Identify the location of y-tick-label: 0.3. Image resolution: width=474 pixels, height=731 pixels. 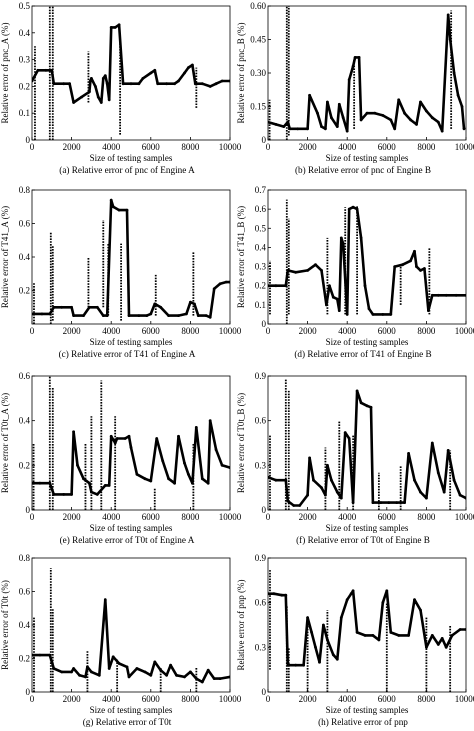
(25, 60).